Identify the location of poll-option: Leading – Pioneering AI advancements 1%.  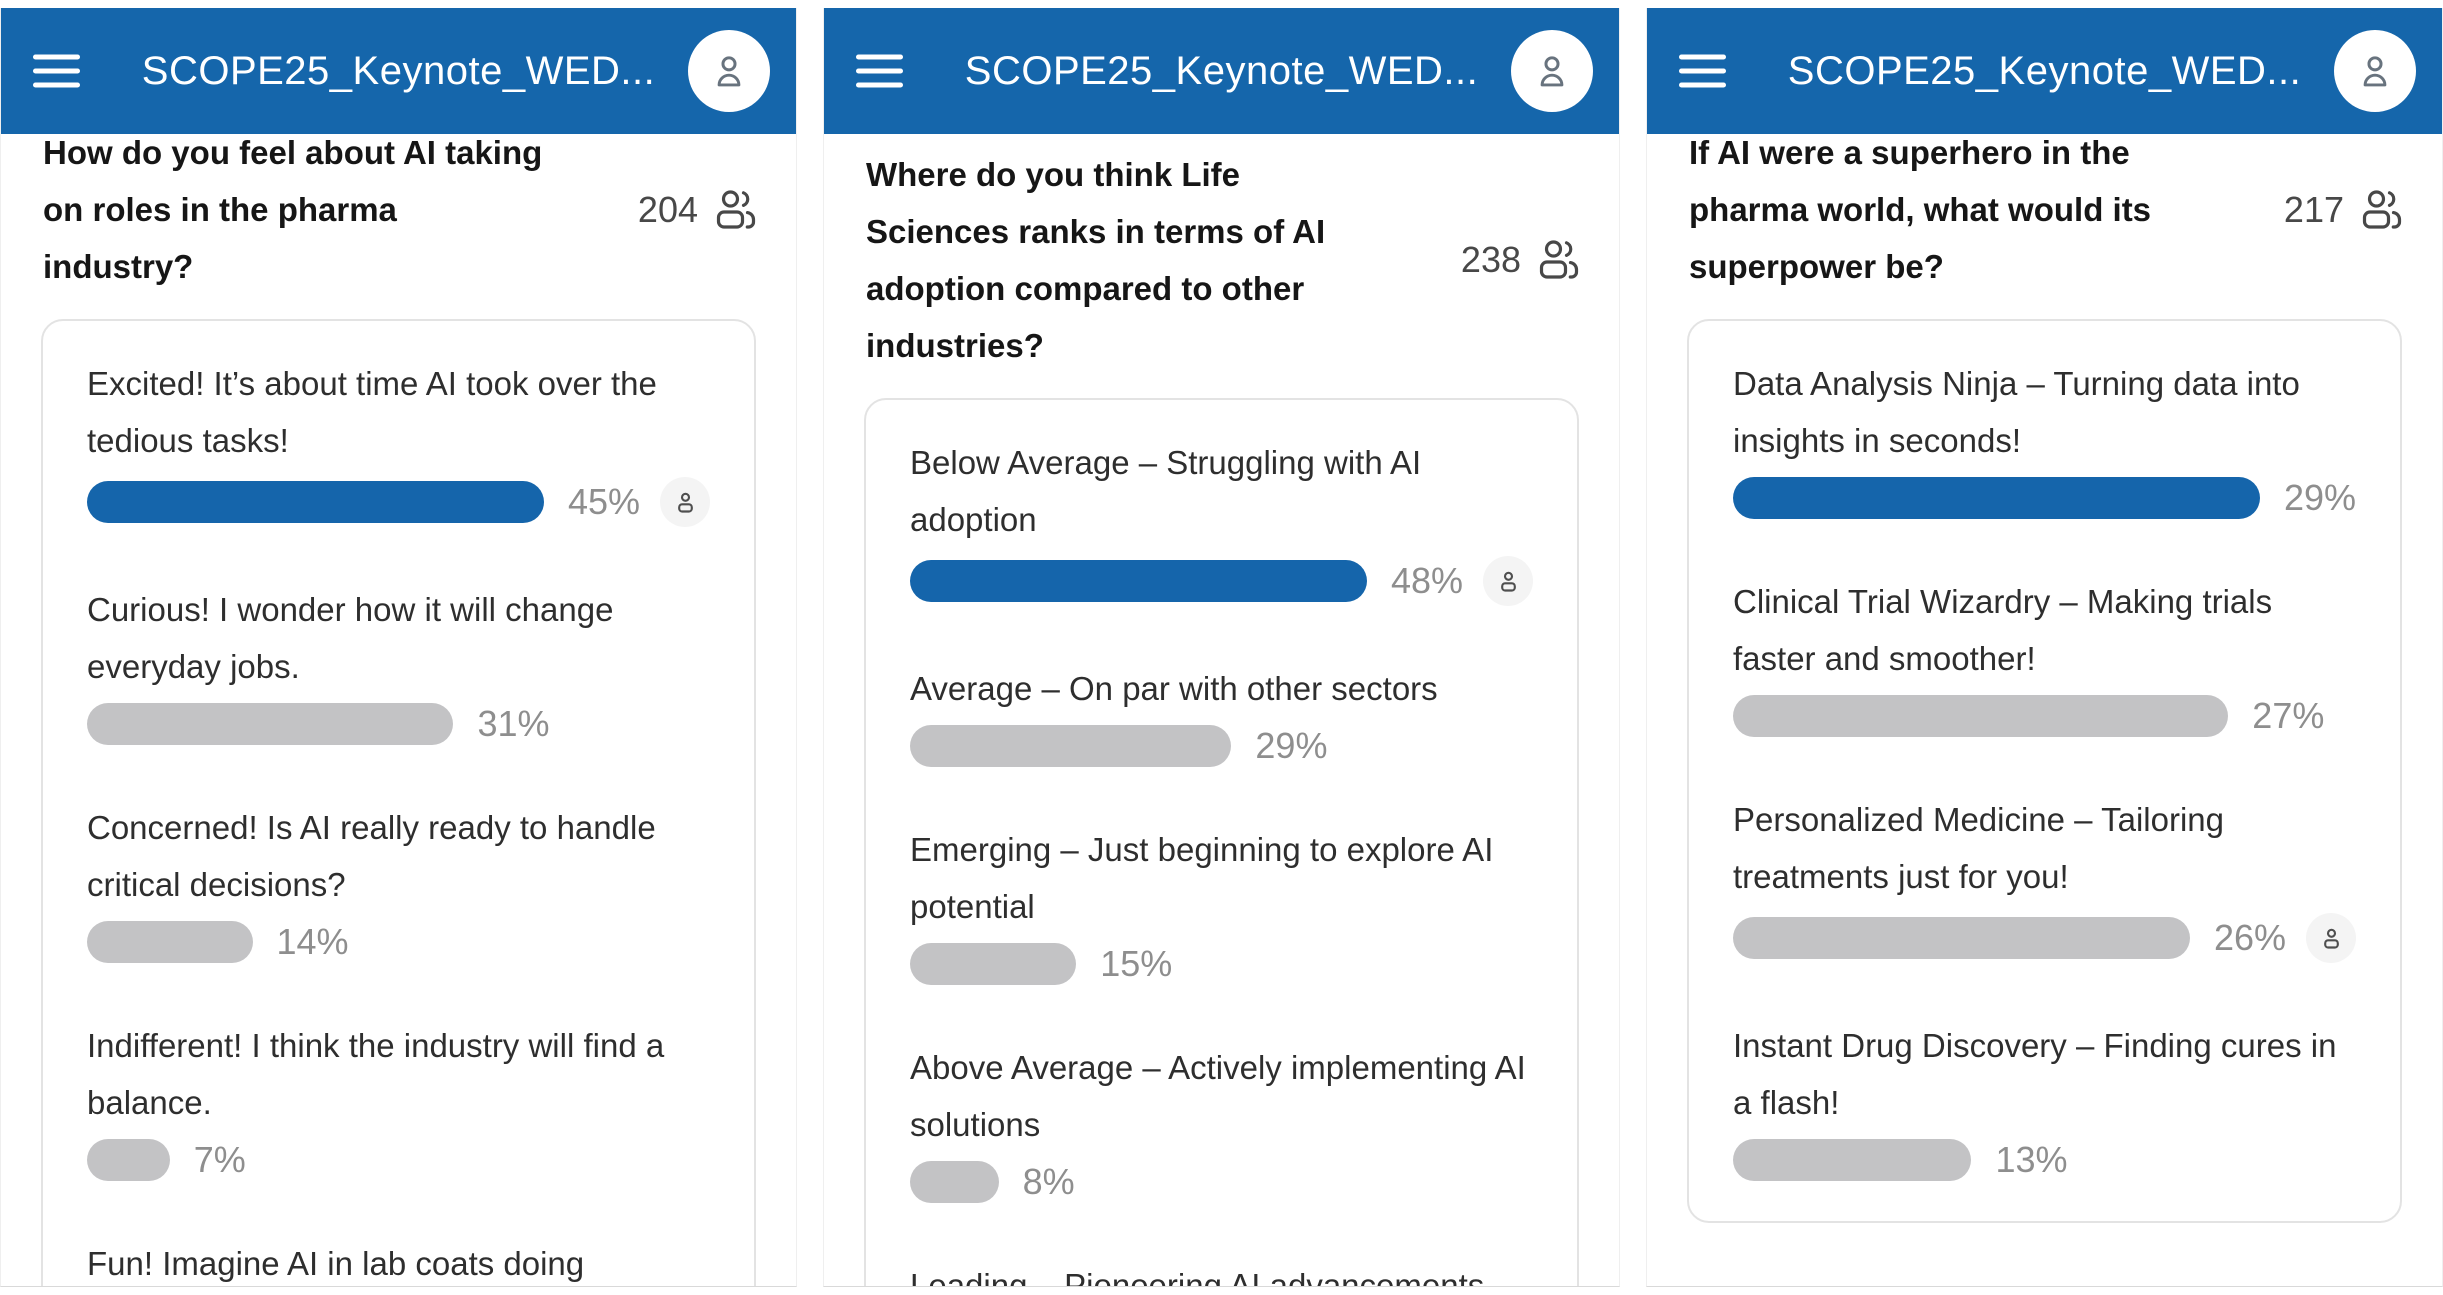
(1221, 1272).